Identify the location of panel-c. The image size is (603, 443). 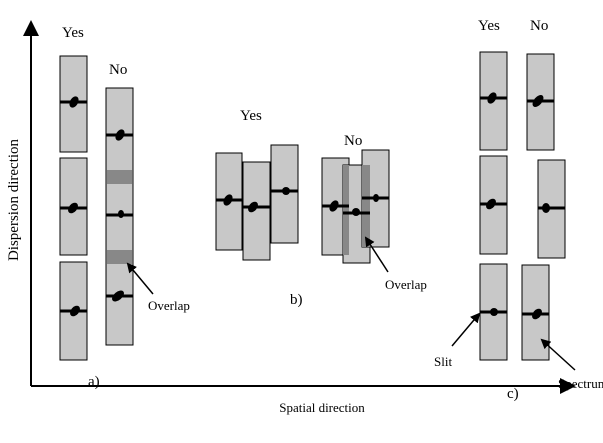
(513, 211).